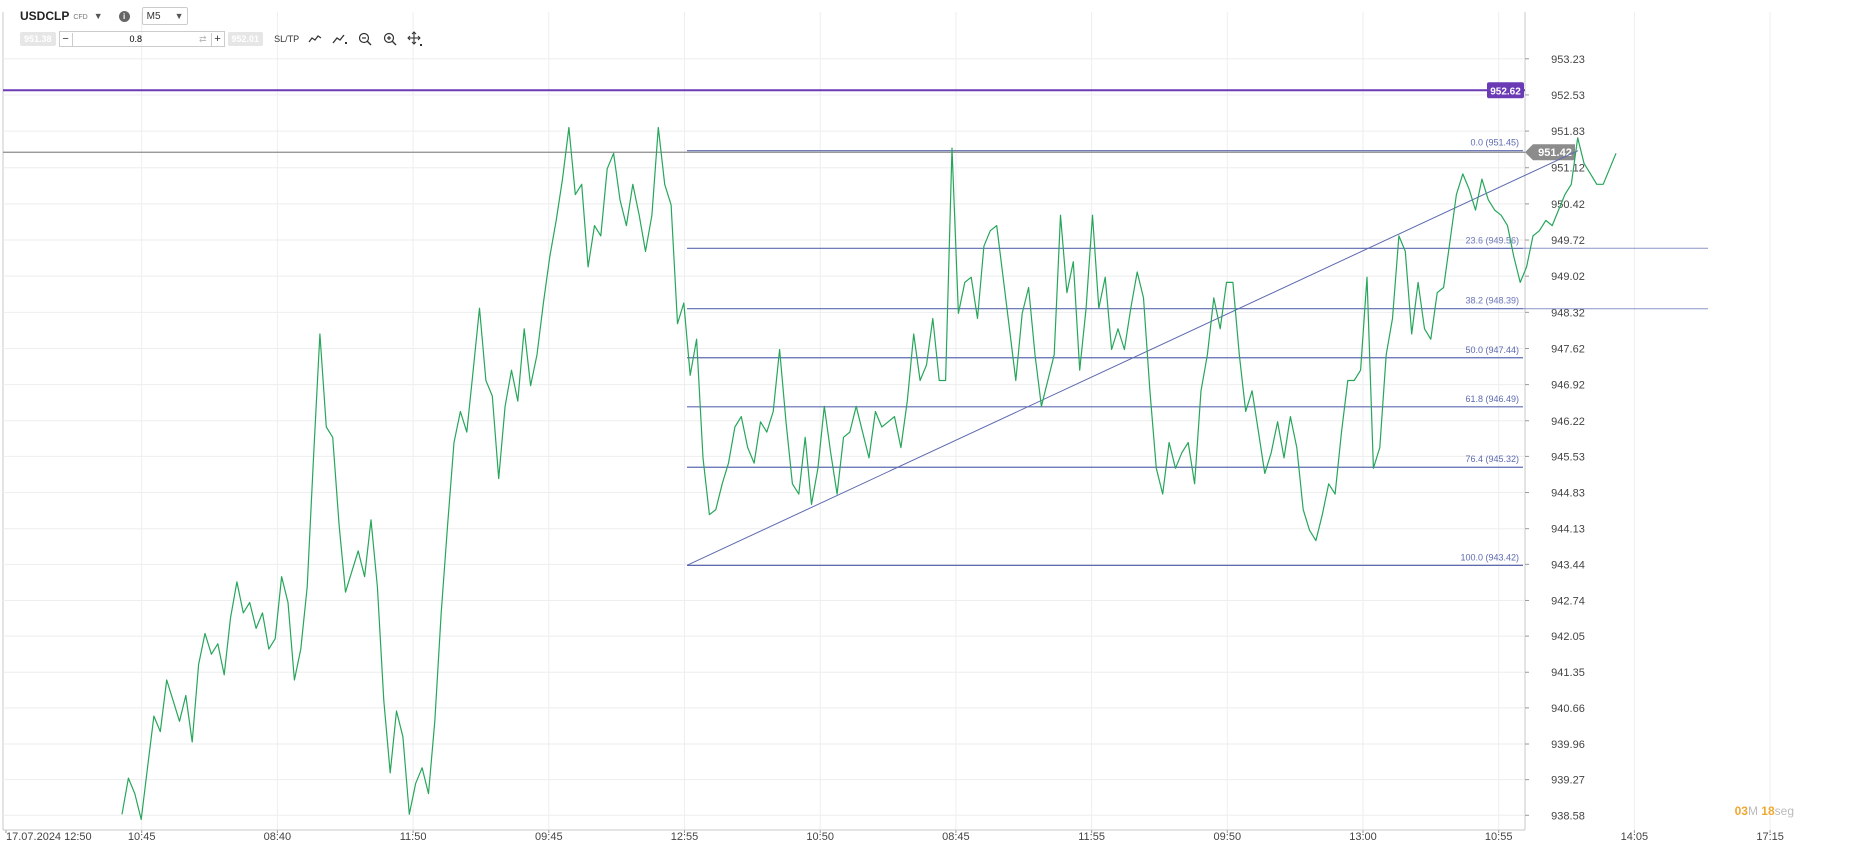 Image resolution: width=1852 pixels, height=845 pixels. I want to click on x-tick-label: 08:45, so click(956, 837).